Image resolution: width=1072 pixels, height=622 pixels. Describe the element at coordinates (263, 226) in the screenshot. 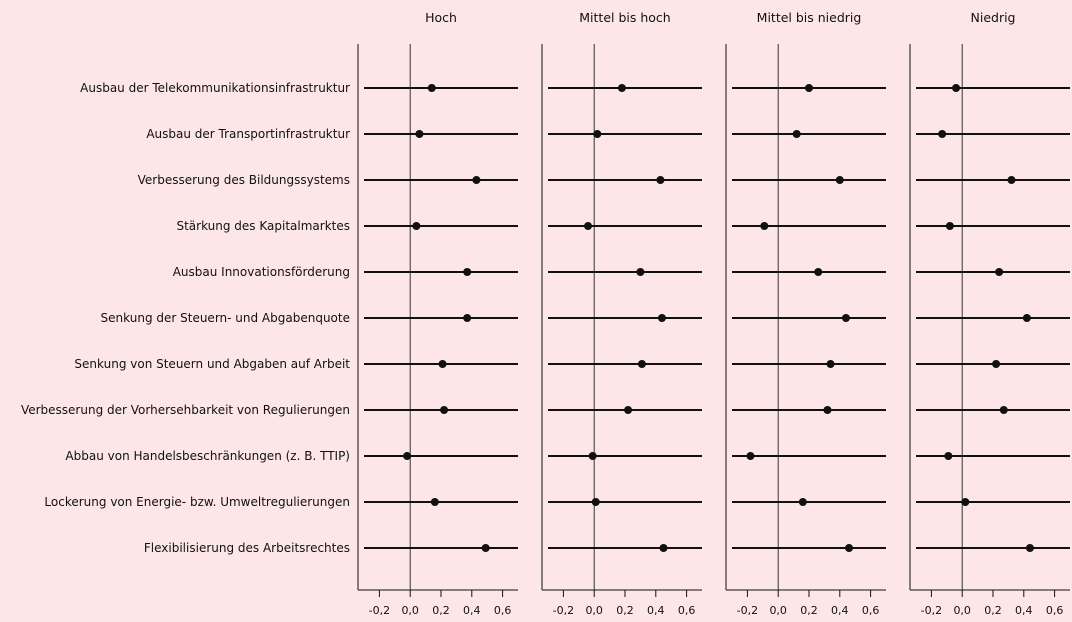

I see `category-label: Stärkung des Kapitalmarktes` at that location.